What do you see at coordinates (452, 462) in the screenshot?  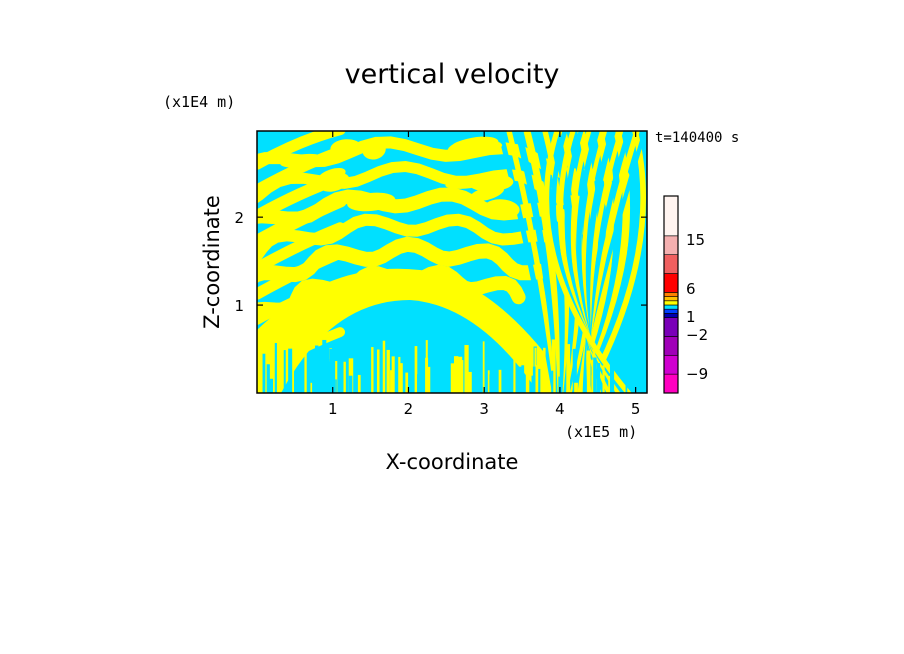 I see `x-axis-label: X-coordinate` at bounding box center [452, 462].